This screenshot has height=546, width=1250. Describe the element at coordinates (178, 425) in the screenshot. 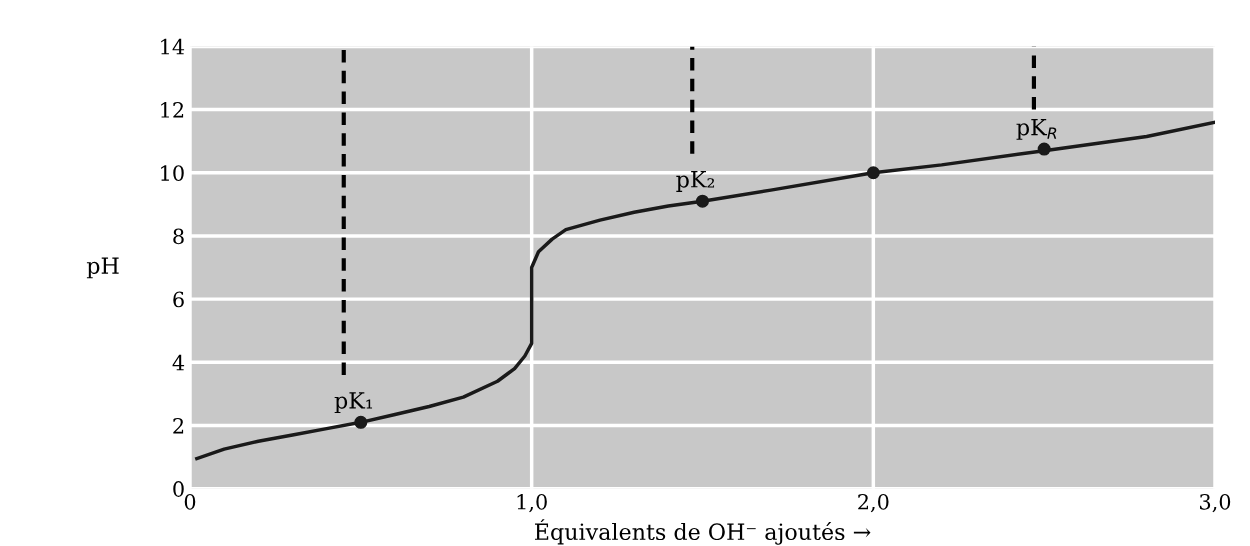

I see `y-tick-label: 2` at that location.